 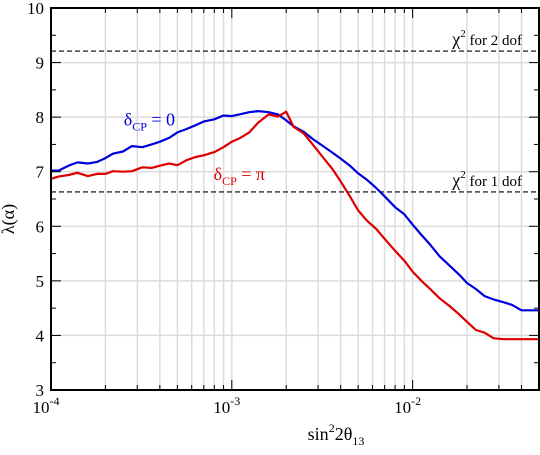 I want to click on y-axis-title: λ(α), so click(x=9, y=219).